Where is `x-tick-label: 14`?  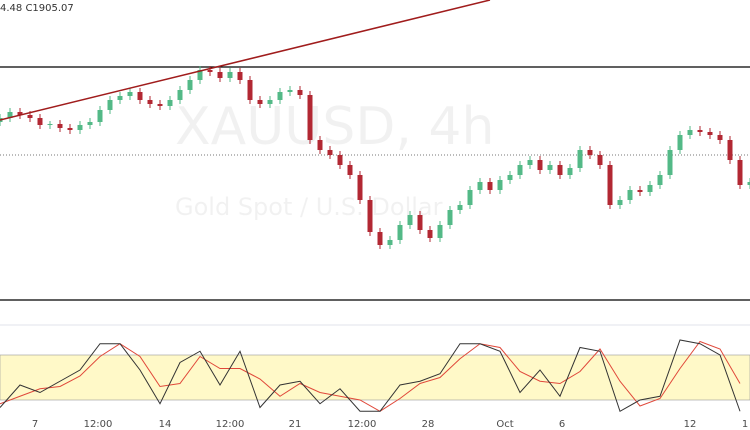
x-tick-label: 14 is located at coordinates (165, 424).